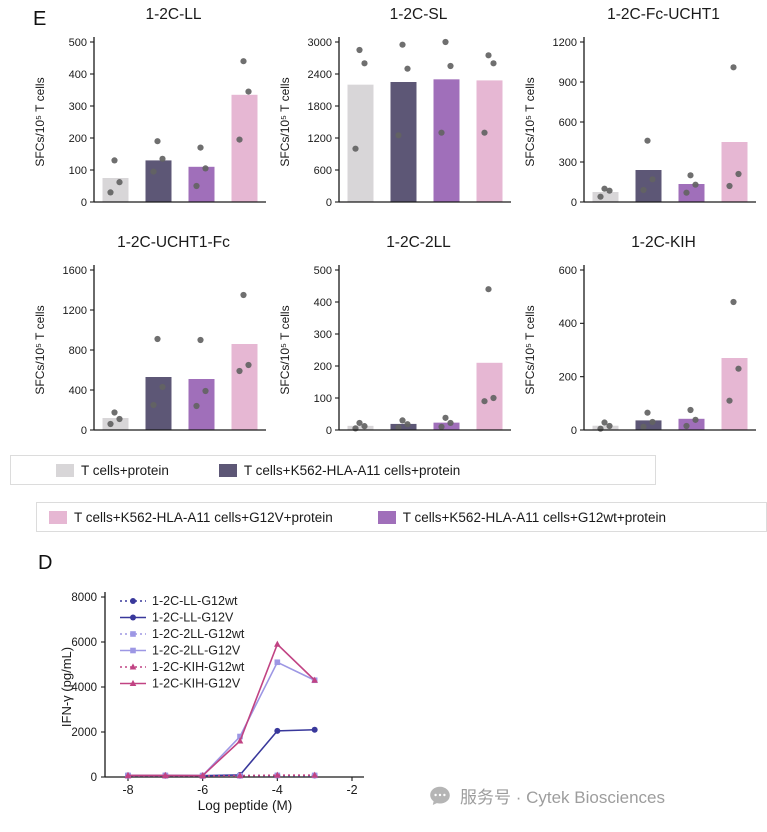  I want to click on watermark-text: 服务号 · Cytek Biosciences, so click(562, 797).